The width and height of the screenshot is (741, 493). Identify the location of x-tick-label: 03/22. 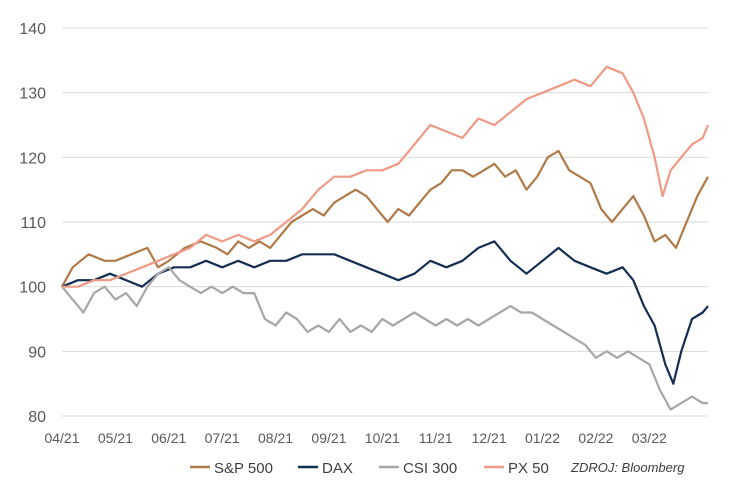
(649, 438).